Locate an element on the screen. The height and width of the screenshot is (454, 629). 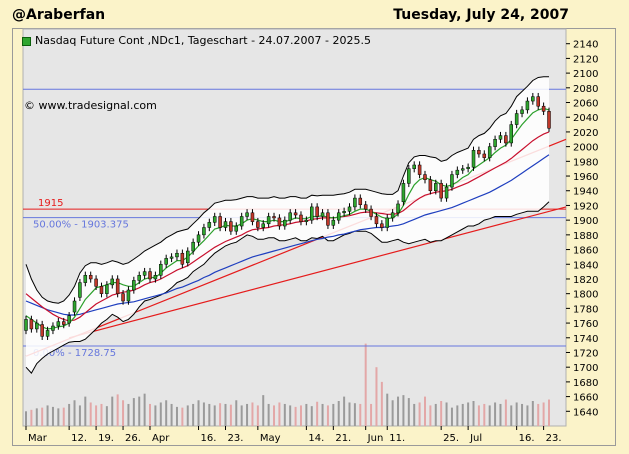
x-tick-label: 26. is located at coordinates (133, 438).